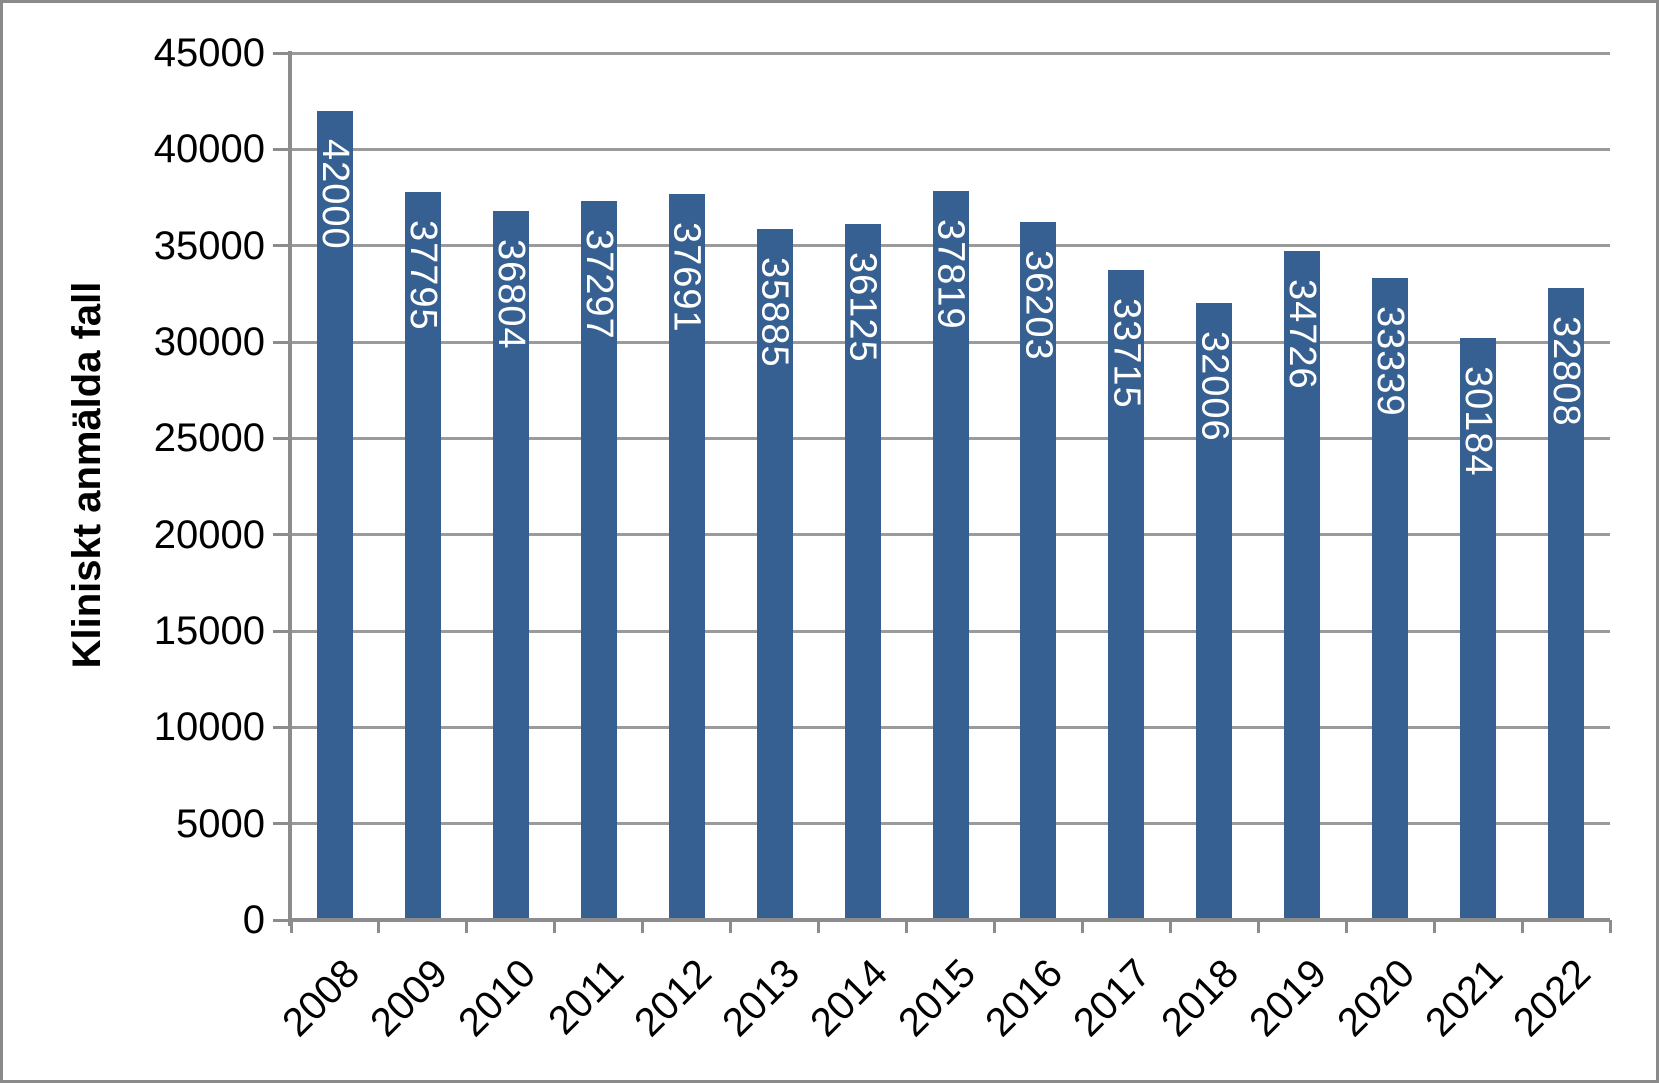 The height and width of the screenshot is (1083, 1659). I want to click on y-tick-label: 40000, so click(209, 149).